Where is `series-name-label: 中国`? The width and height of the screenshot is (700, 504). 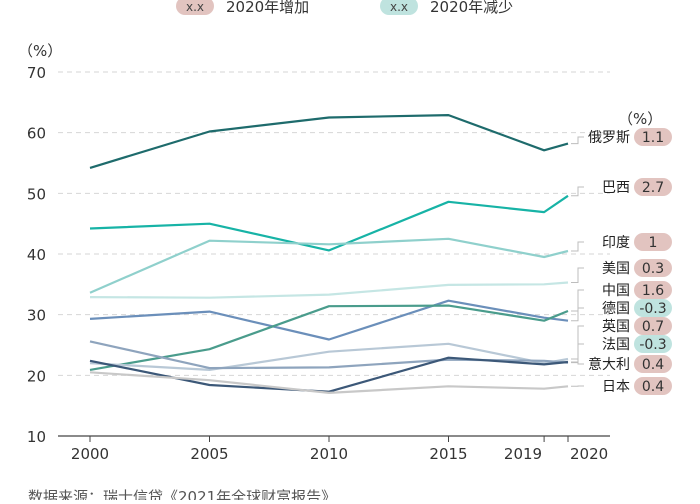 series-name-label: 中国 is located at coordinates (616, 291).